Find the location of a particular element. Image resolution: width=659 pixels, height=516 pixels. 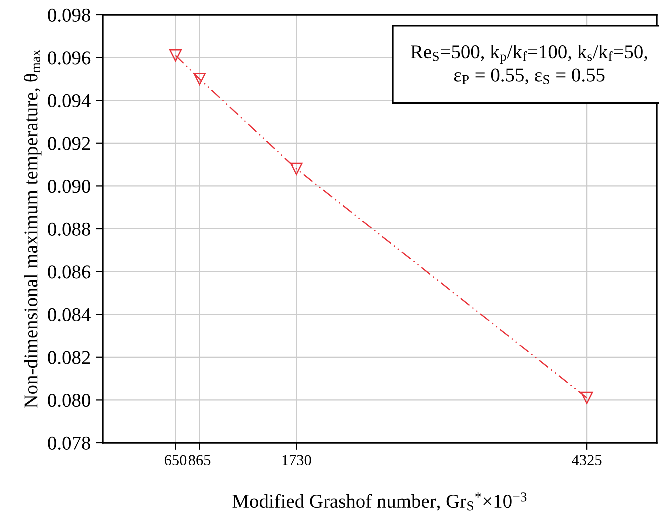

x-tick-label: 865 is located at coordinates (199, 460).